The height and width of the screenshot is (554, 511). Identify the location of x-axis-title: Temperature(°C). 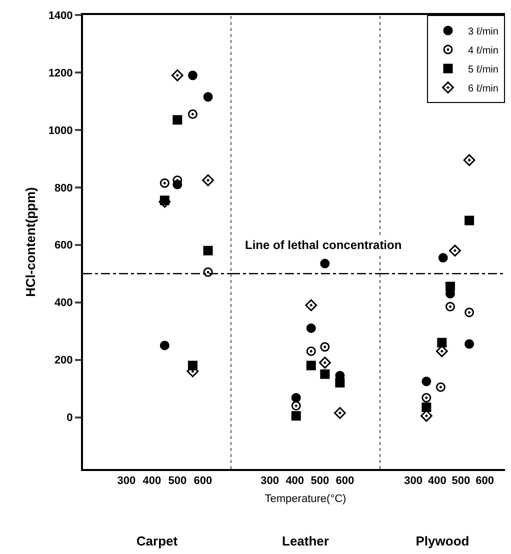
(305, 498).